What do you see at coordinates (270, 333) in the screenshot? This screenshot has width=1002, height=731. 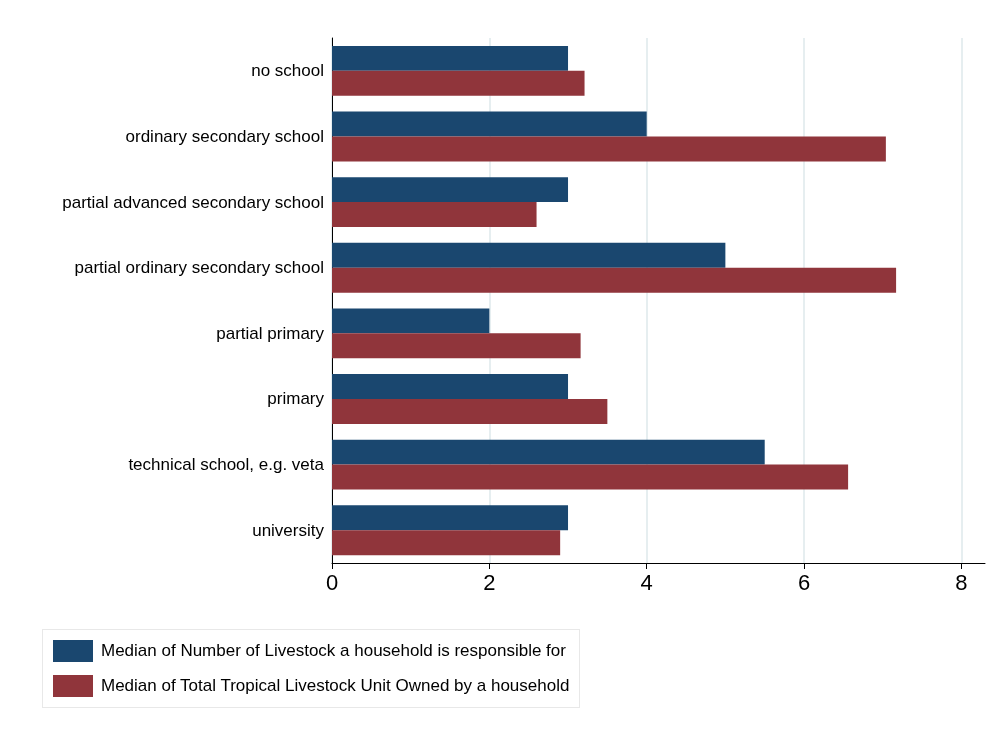 I see `y-tick-label: partial primary` at bounding box center [270, 333].